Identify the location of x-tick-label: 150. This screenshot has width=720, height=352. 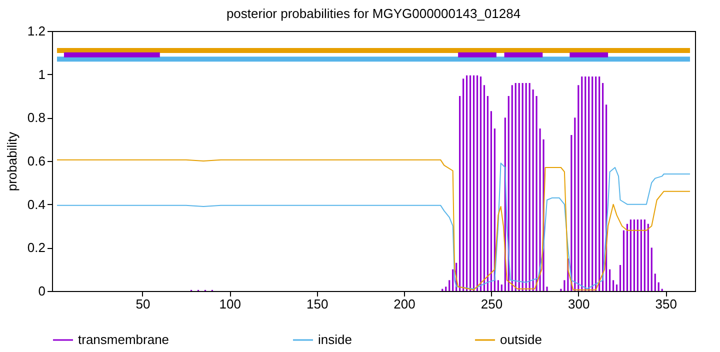
(317, 304).